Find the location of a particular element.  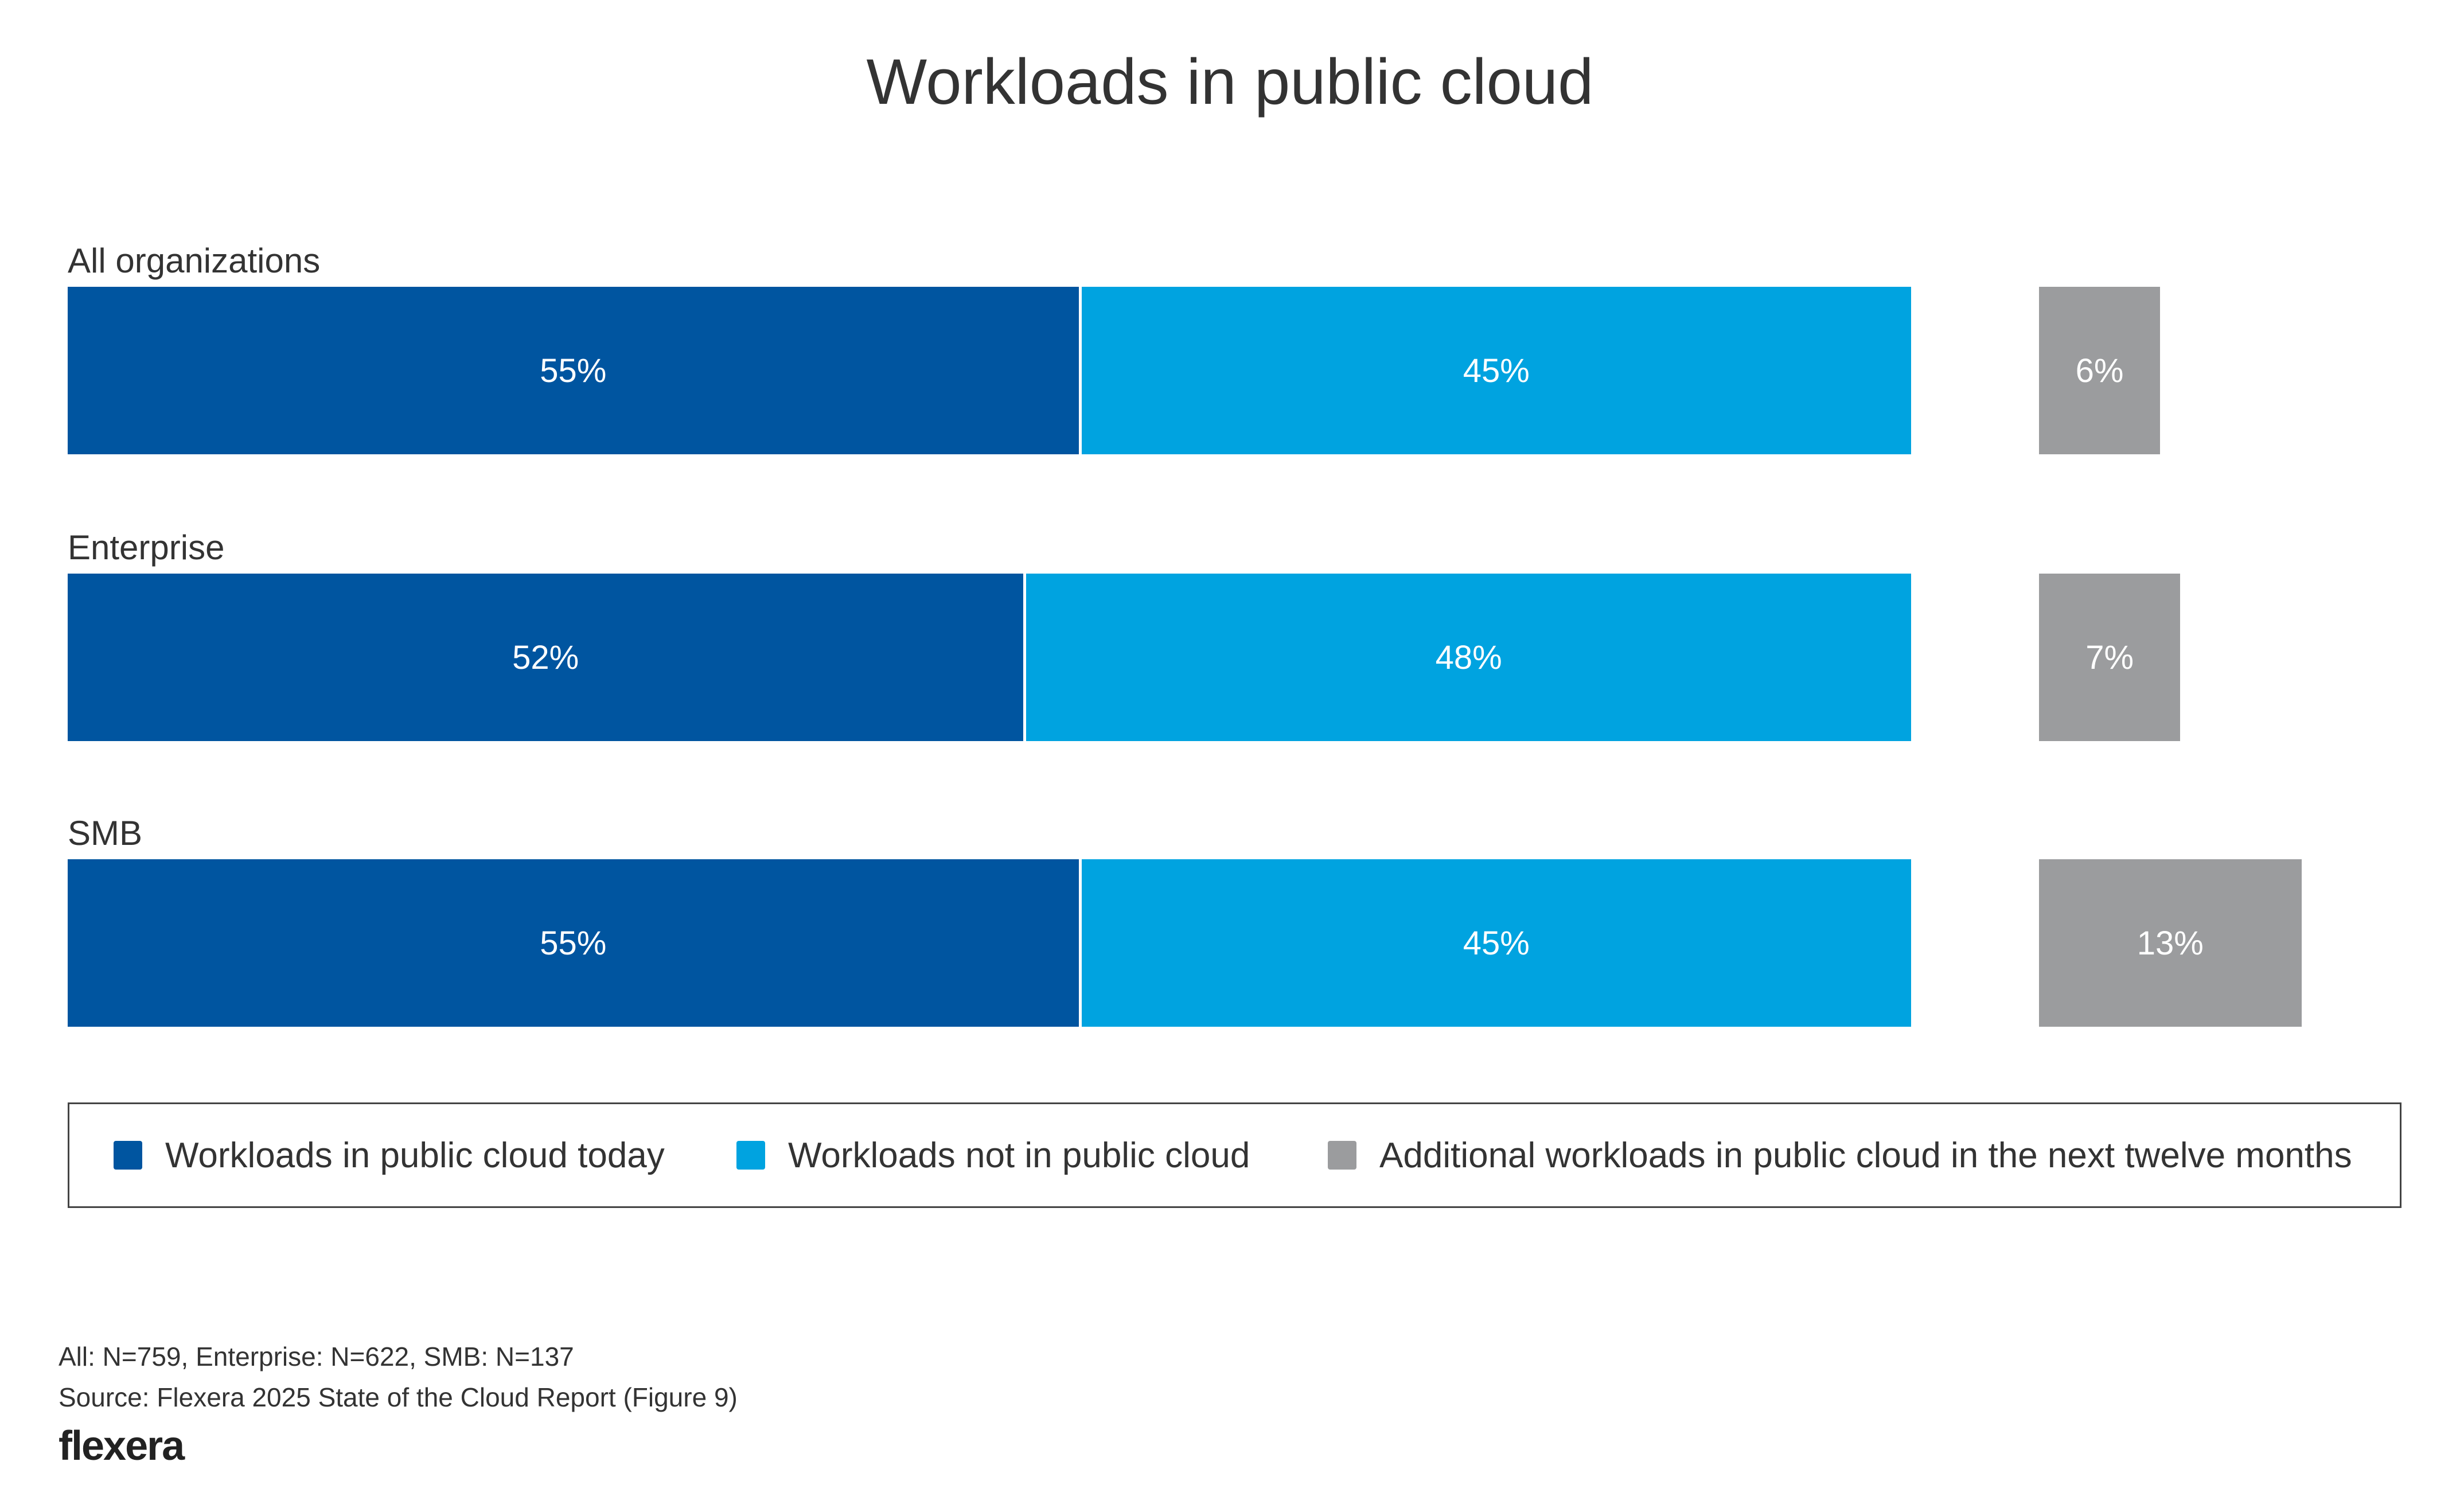

bar-segment: 13% is located at coordinates (2170, 943).